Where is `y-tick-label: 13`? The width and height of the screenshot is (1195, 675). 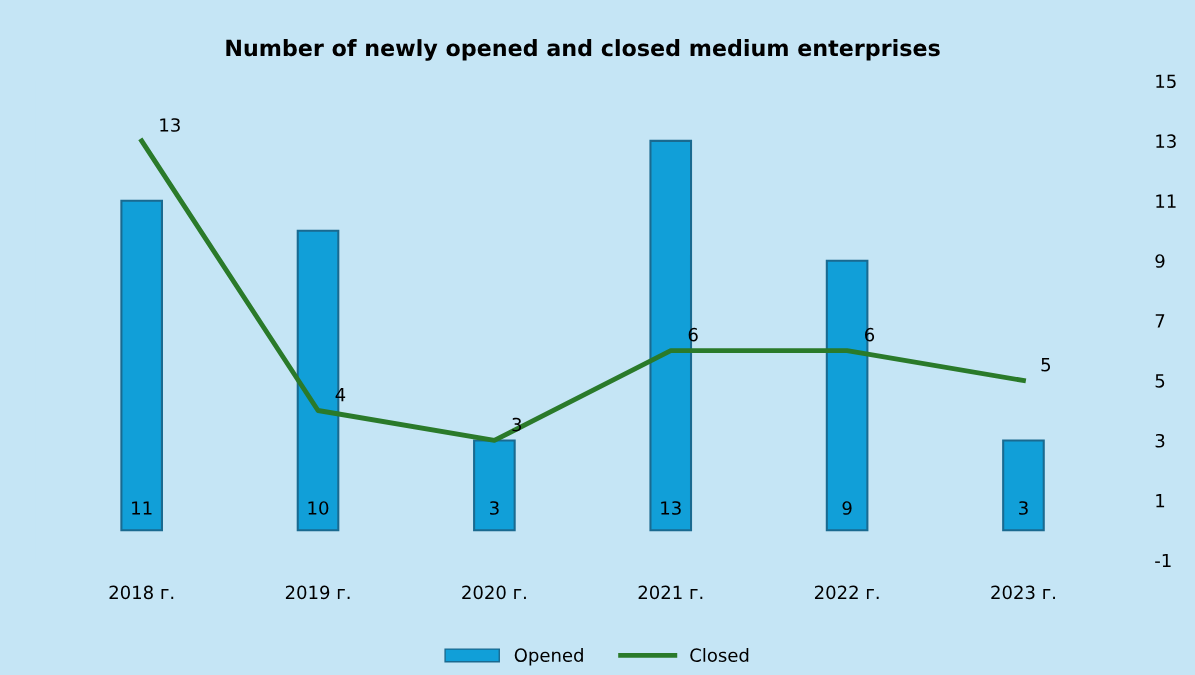
y-tick-label: 13 is located at coordinates (1166, 141).